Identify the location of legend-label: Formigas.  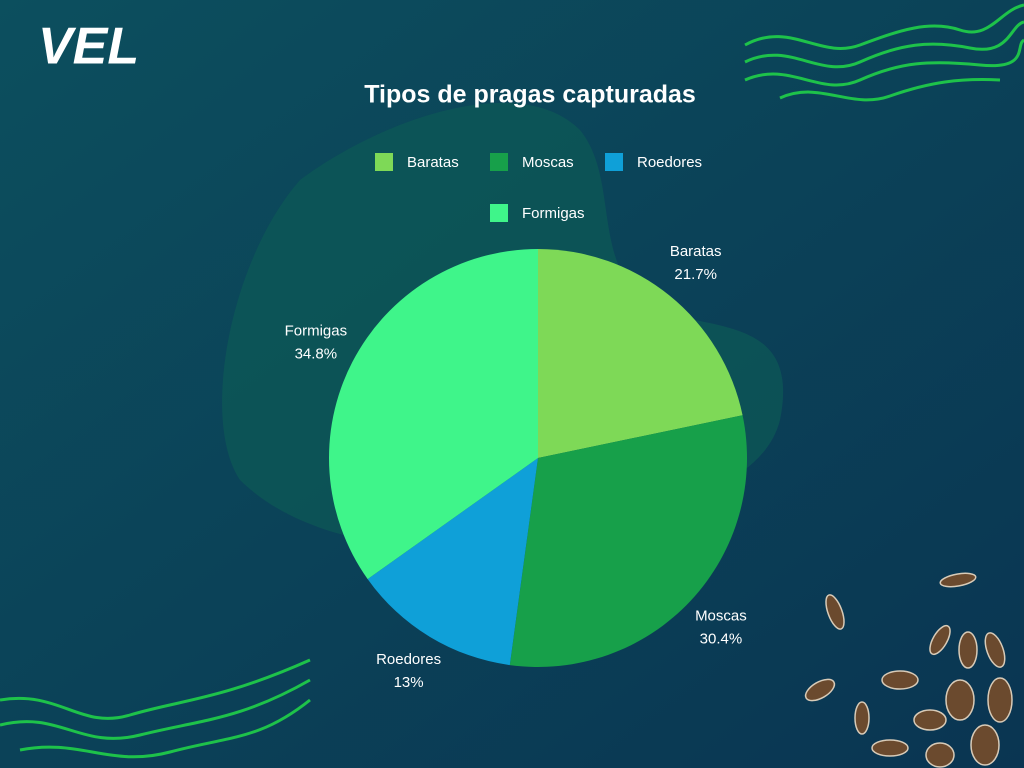
(553, 213).